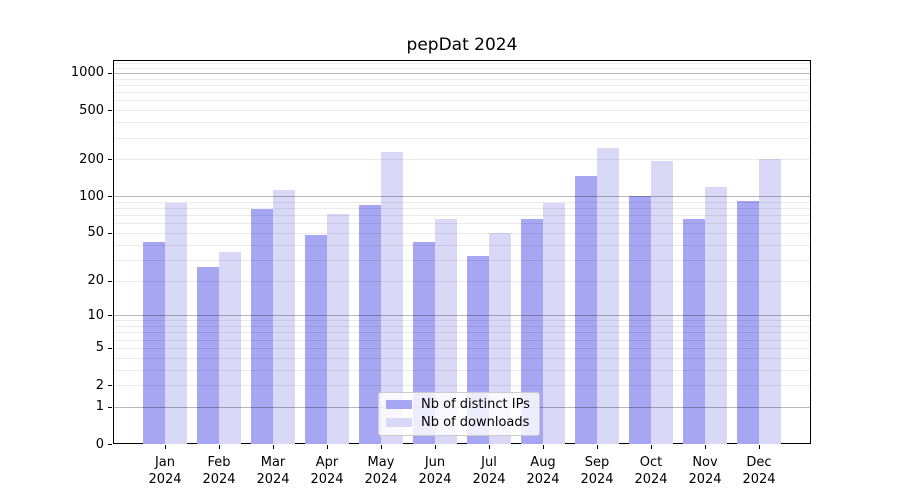  What do you see at coordinates (95, 233) in the screenshot?
I see `y-tick-label-50: 50` at bounding box center [95, 233].